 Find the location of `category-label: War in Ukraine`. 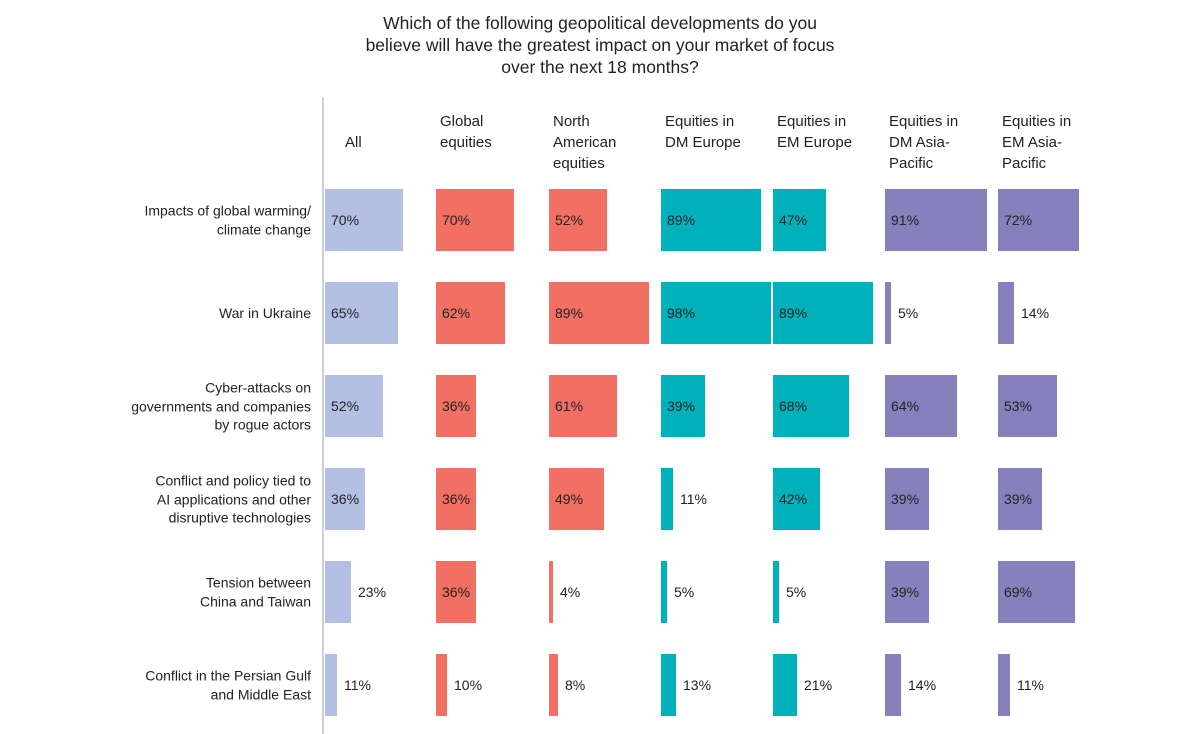

category-label: War in Ukraine is located at coordinates (264, 312).